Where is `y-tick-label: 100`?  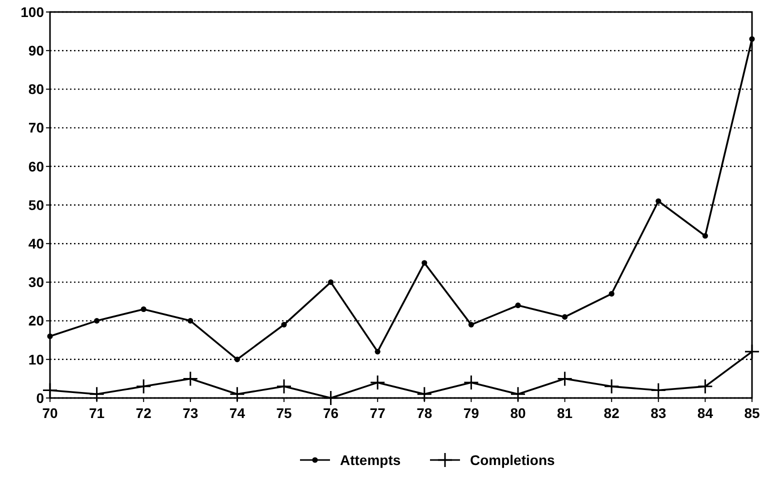
y-tick-label: 100 is located at coordinates (32, 12).